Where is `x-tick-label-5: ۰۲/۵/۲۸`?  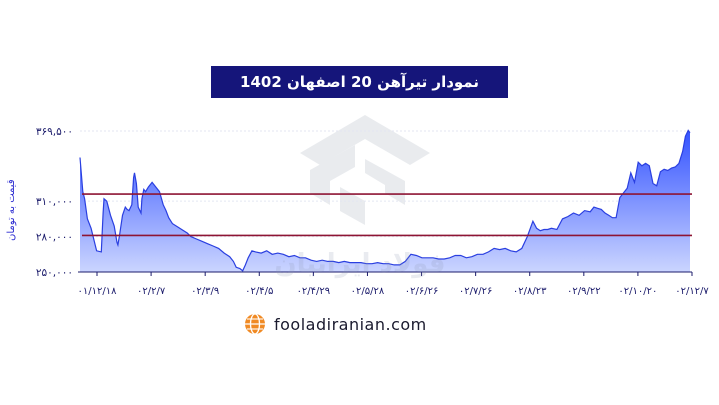
x-tick-label-5: ۰۲/۵/۲۸ is located at coordinates (368, 291).